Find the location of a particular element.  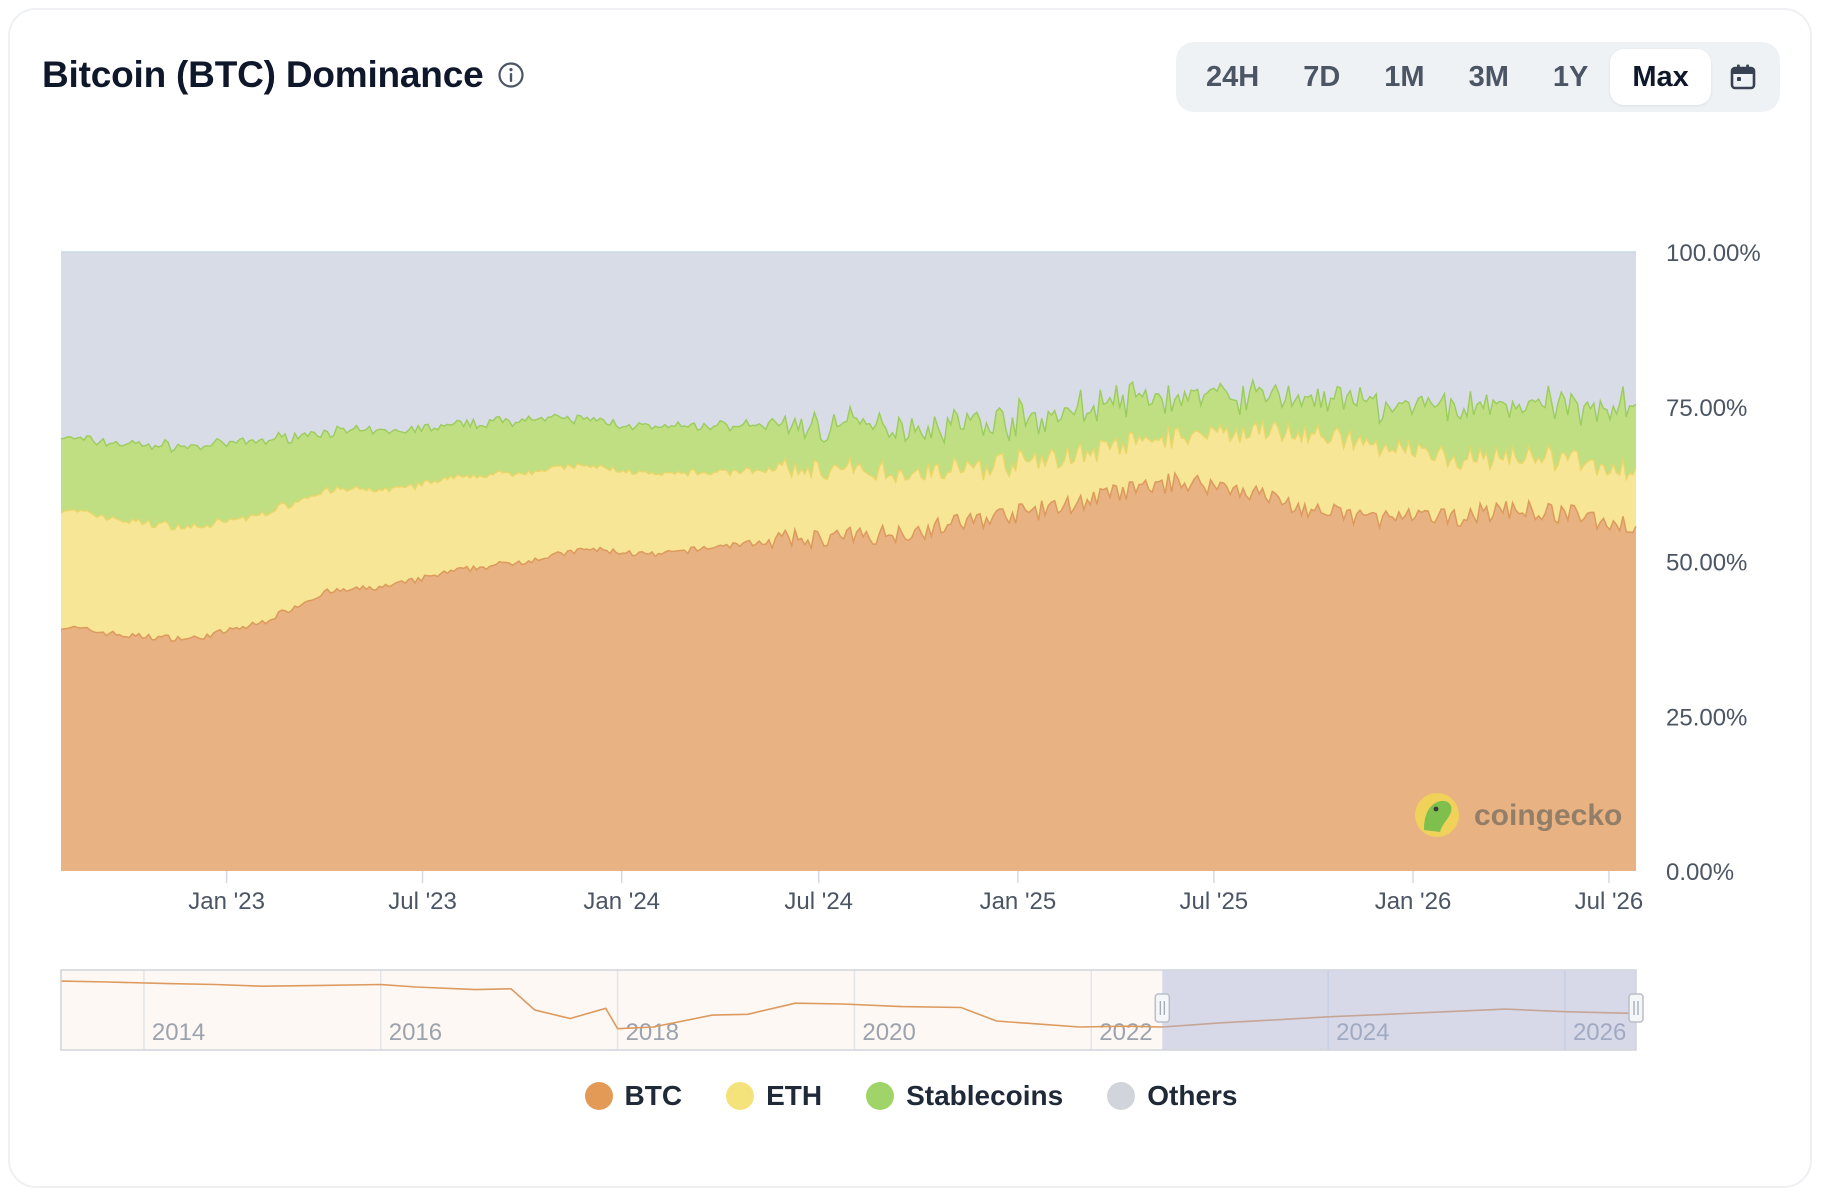

series-btc-line is located at coordinates (848, 556).